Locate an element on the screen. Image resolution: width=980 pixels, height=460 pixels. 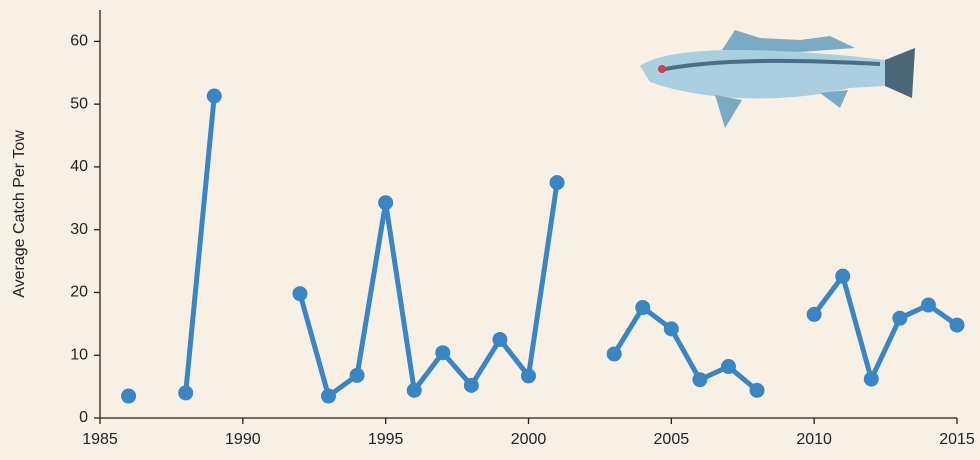
x-tick-label: 2015 is located at coordinates (957, 439).